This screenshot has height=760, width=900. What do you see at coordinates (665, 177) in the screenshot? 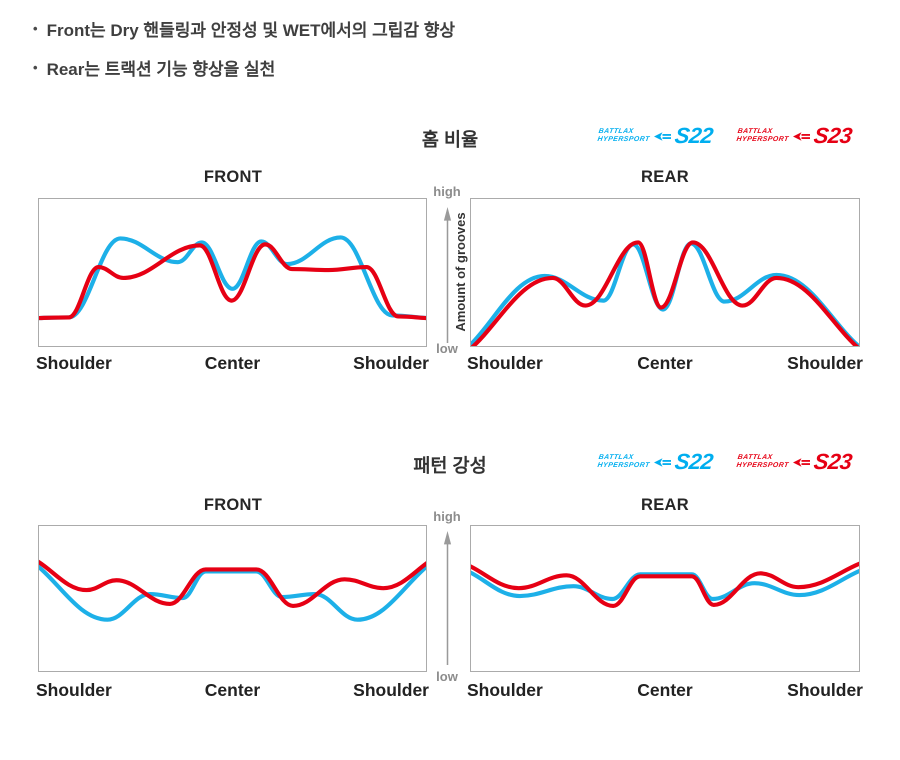
I see `chart-title-rear-1: REAR` at bounding box center [665, 177].